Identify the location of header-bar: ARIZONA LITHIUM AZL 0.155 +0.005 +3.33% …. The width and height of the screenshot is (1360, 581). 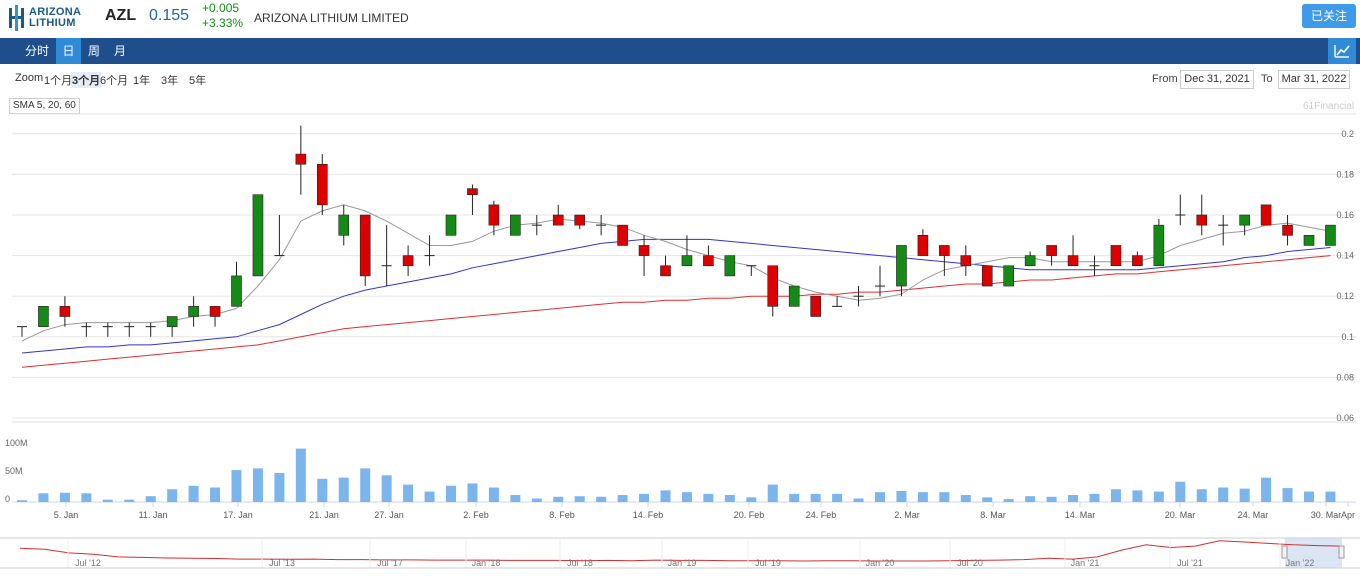
(680, 18).